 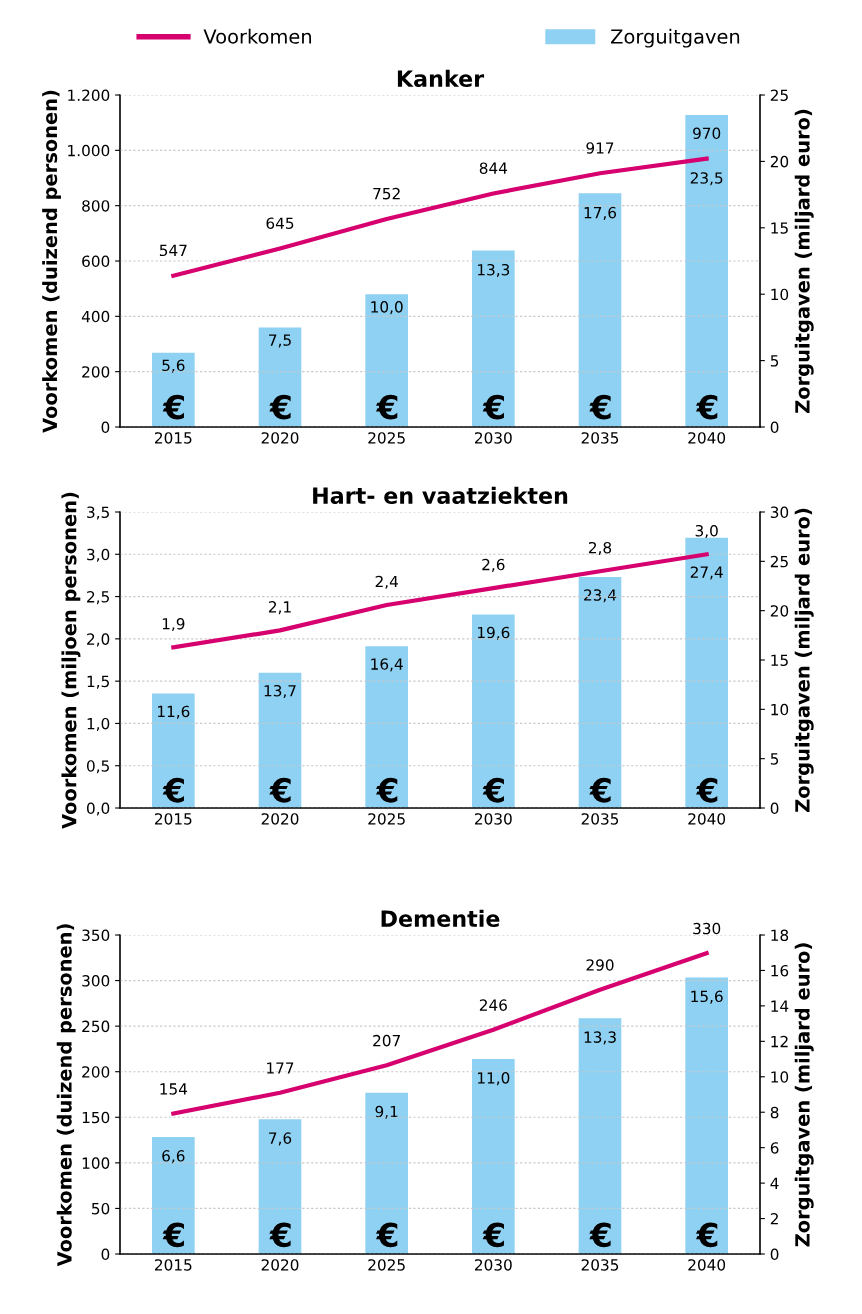 I want to click on y2-tick-label: 30, so click(x=779, y=512).